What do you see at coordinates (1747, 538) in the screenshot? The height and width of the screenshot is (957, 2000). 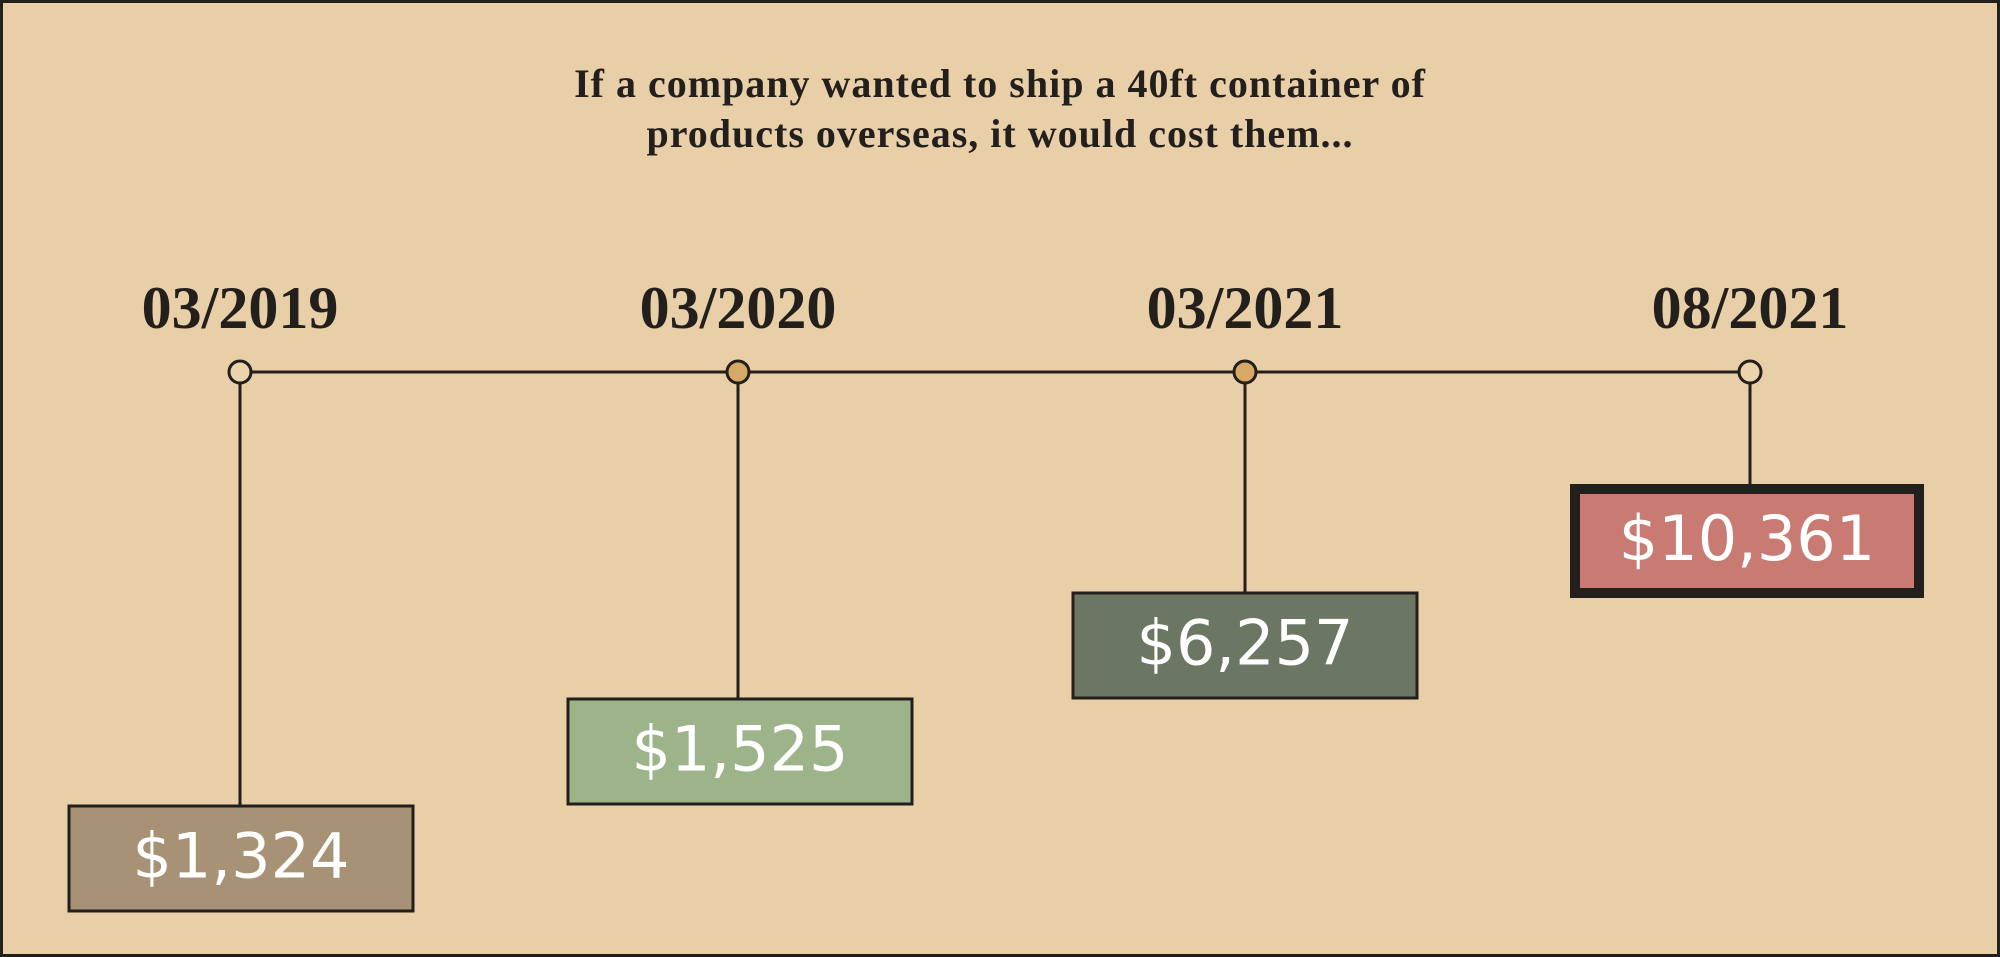 I see `cost-label: $10,361` at bounding box center [1747, 538].